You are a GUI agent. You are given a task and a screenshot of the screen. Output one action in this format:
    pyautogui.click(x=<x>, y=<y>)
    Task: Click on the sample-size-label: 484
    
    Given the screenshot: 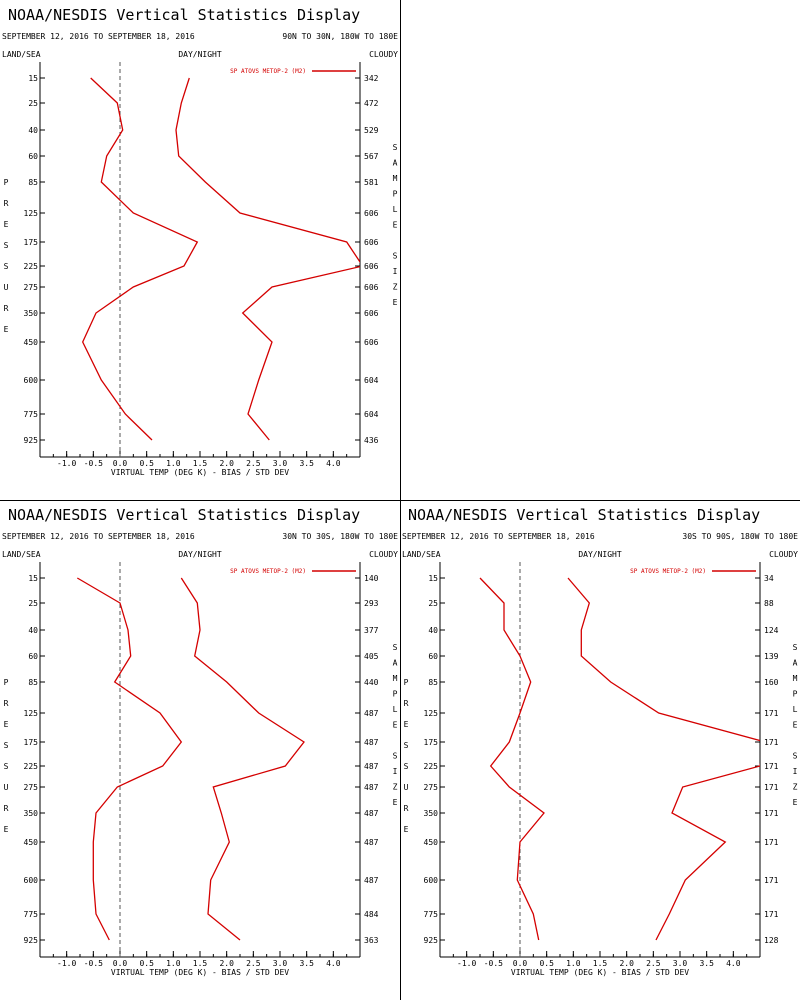 What is the action you would take?
    pyautogui.click(x=371, y=914)
    